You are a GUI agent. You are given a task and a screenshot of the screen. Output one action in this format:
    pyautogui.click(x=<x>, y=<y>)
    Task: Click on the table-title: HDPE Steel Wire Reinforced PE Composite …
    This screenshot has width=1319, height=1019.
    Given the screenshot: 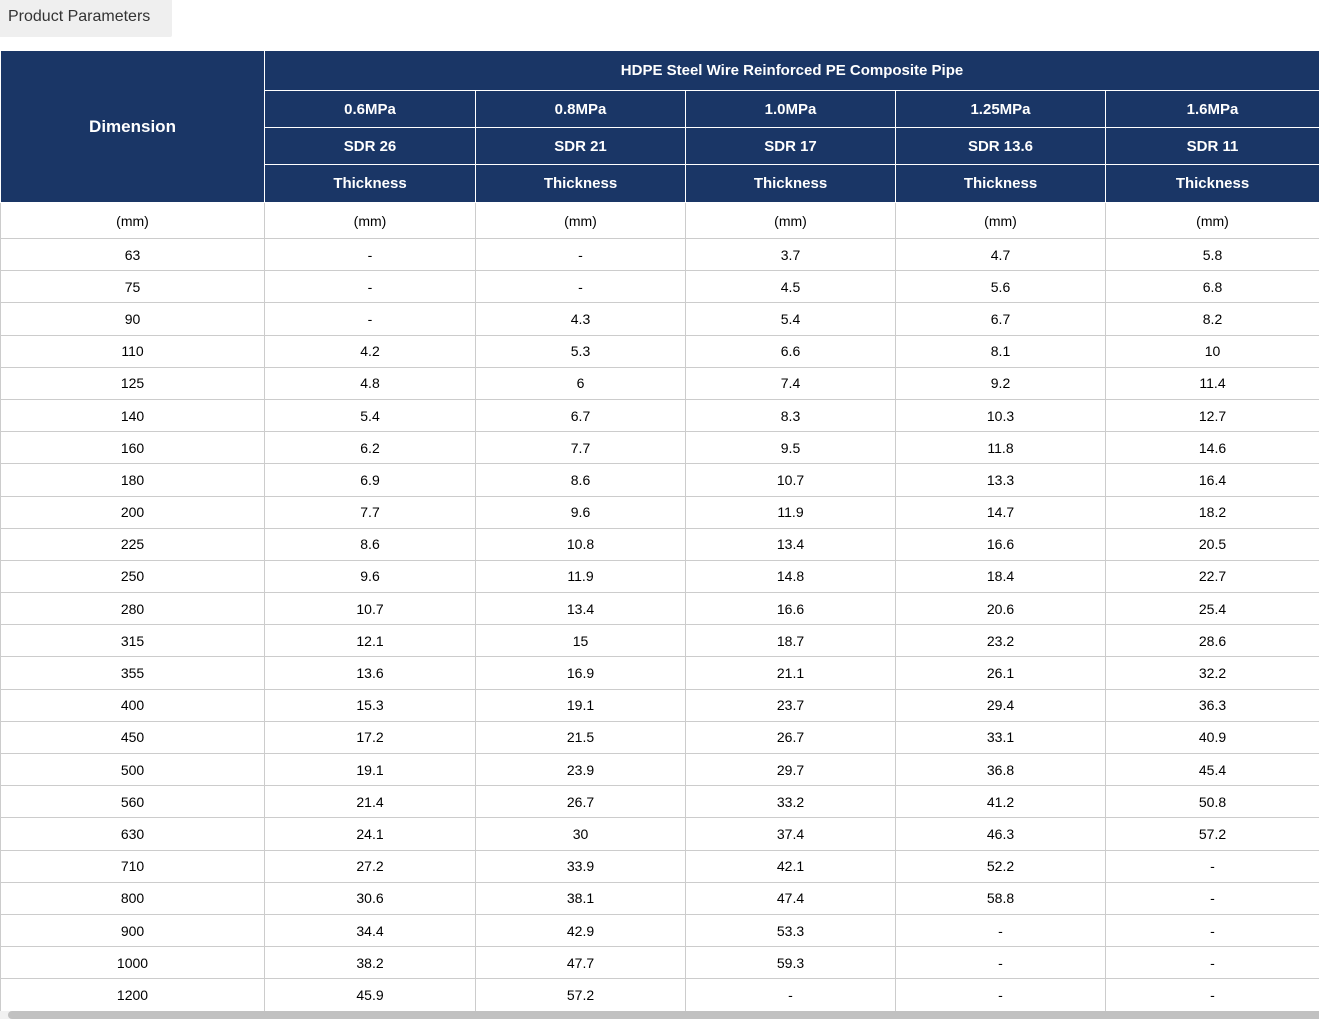 What is the action you would take?
    pyautogui.click(x=791, y=70)
    